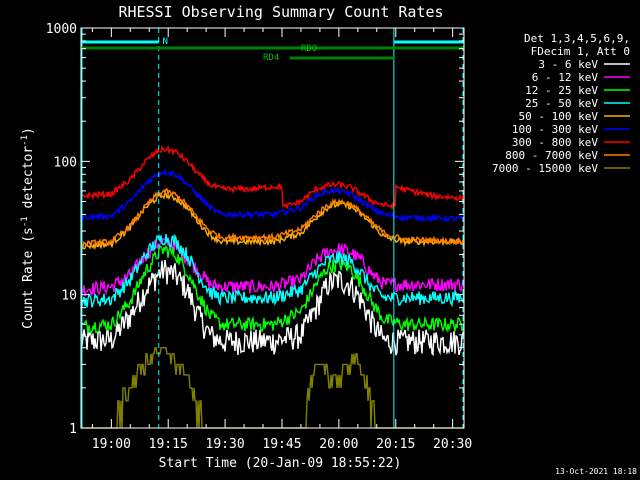  What do you see at coordinates (555, 142) in the screenshot?
I see `legend-entry-label: 300 - 800 keV` at bounding box center [555, 142].